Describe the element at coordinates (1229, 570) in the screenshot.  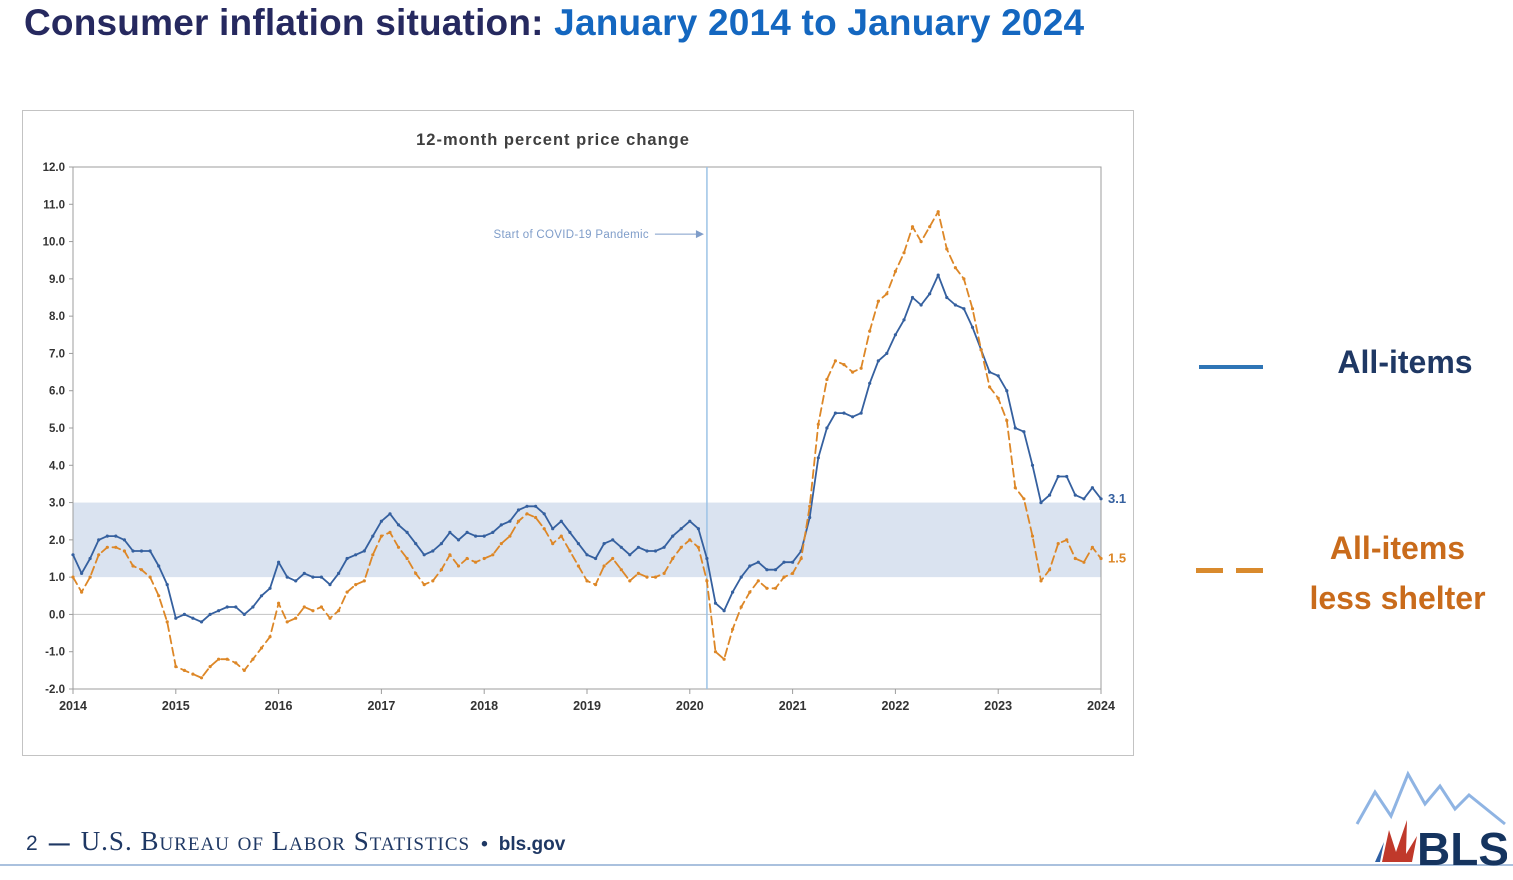
I see `less-shelter-dash-swatch` at that location.